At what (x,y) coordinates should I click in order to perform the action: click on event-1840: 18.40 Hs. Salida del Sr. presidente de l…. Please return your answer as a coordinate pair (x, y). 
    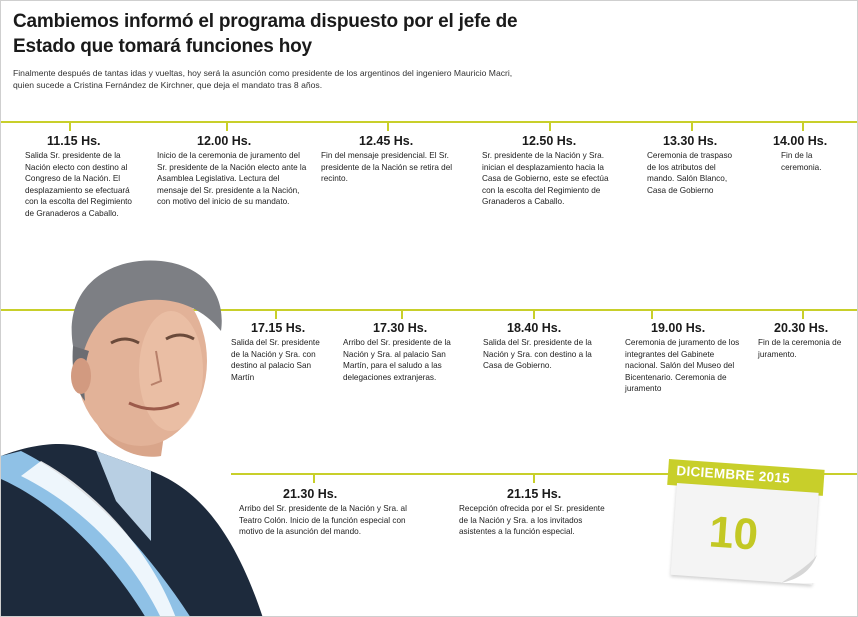
    Looking at the image, I should click on (541, 346).